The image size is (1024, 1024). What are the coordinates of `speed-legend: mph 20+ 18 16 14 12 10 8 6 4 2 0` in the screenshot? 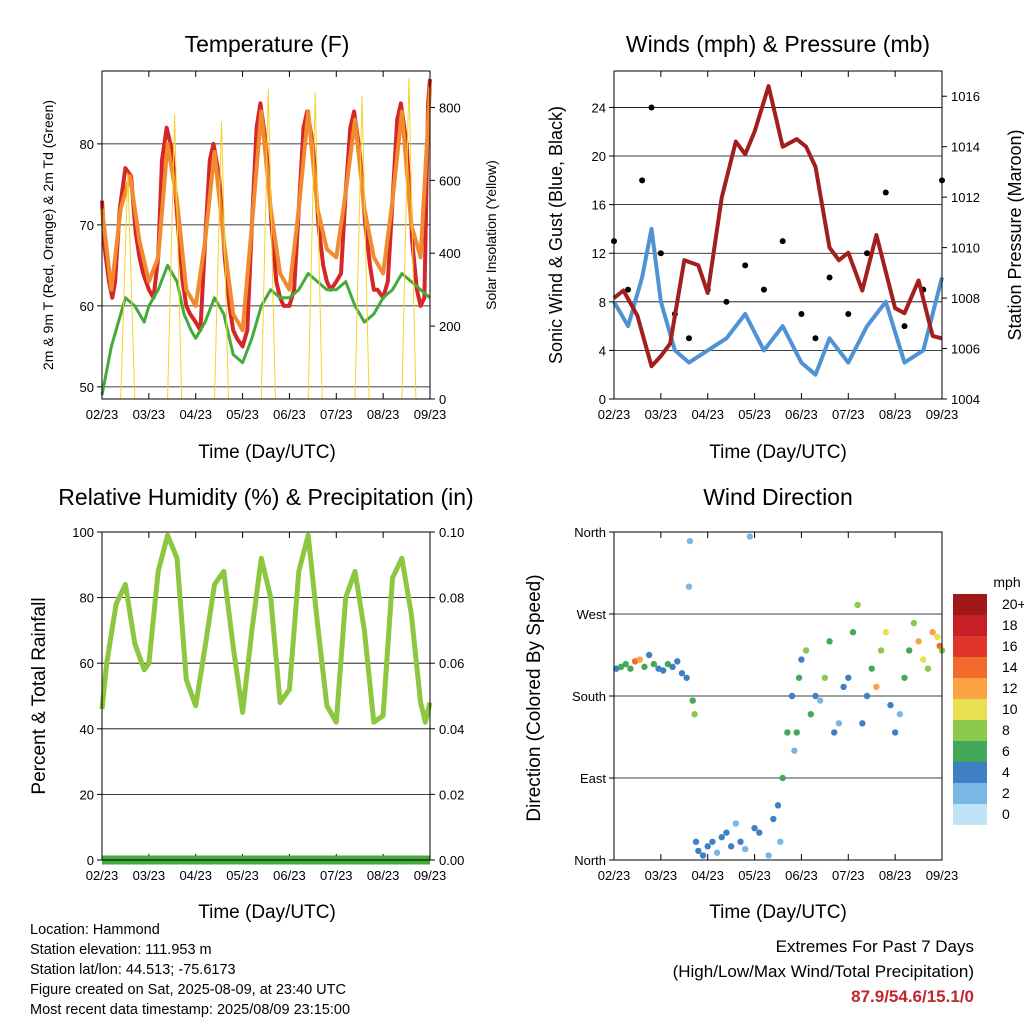 It's located at (988, 699).